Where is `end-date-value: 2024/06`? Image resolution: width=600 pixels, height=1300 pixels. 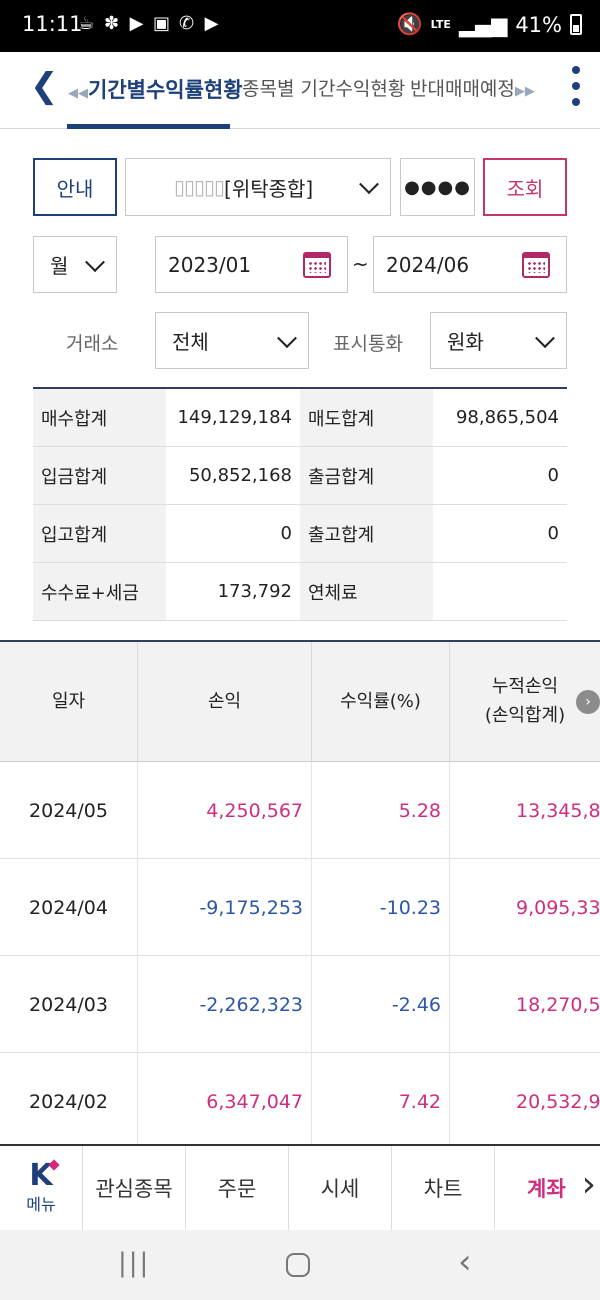 end-date-value: 2024/06 is located at coordinates (428, 264).